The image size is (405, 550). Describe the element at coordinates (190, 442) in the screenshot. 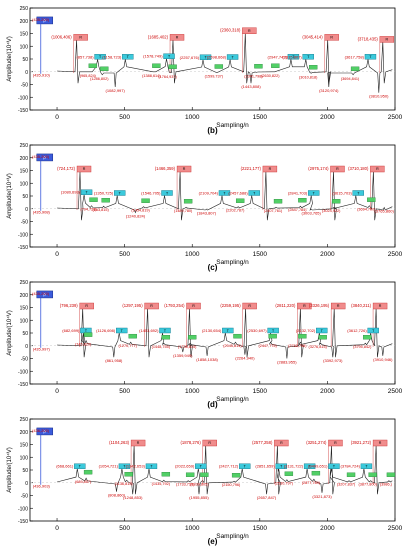

I see `r-peak-label: (1878,276)` at that location.